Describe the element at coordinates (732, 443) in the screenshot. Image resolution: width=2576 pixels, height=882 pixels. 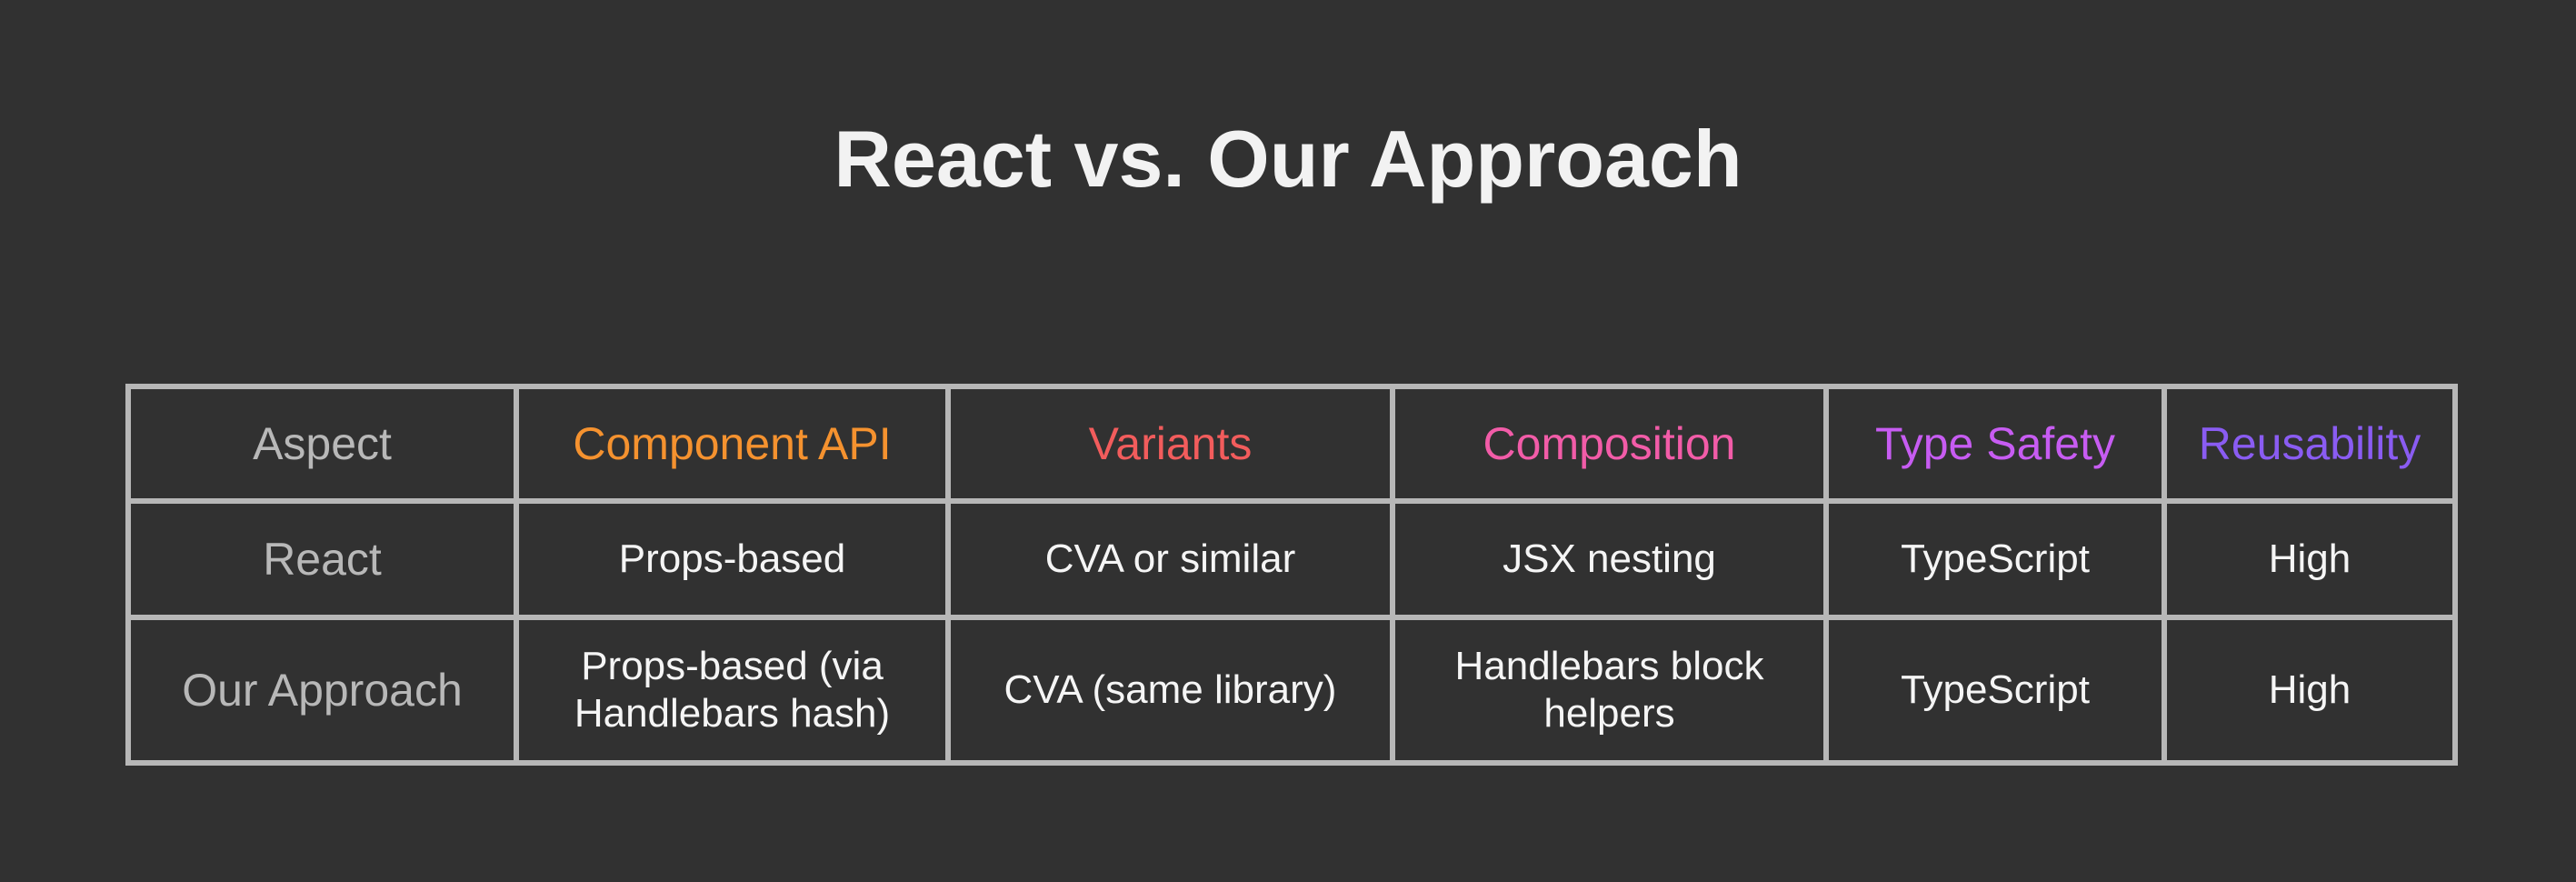
I see `column-header: Component API` at that location.